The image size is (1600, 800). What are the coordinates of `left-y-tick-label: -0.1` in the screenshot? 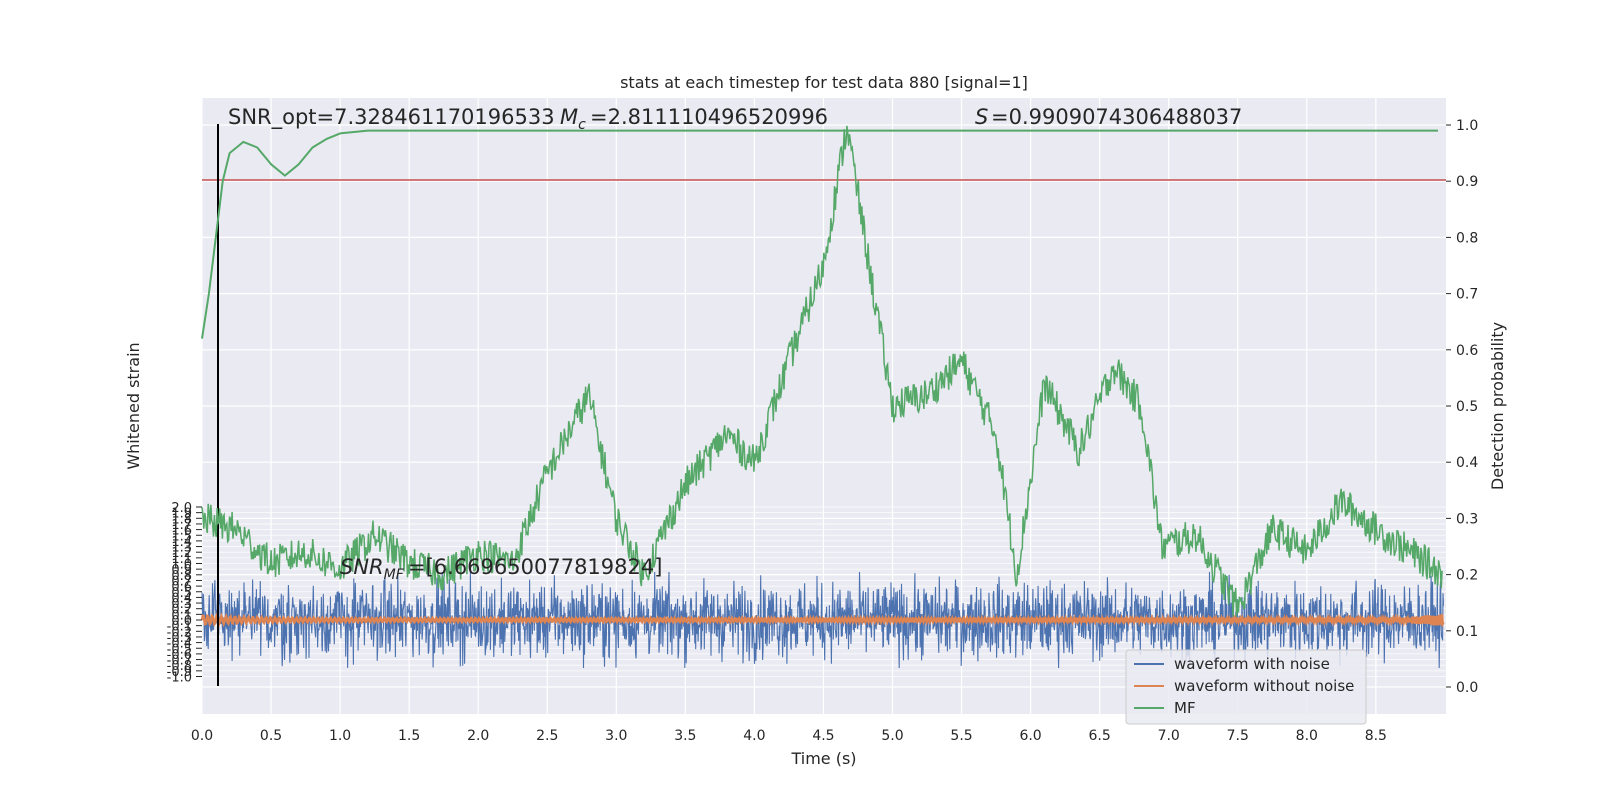 It's located at (179, 627).